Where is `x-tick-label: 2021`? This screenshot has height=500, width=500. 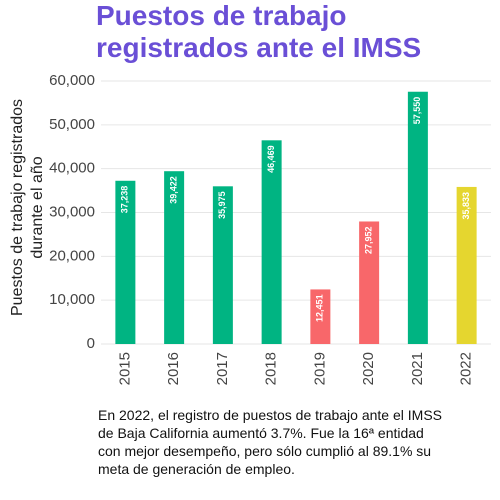
x-tick-label: 2021 is located at coordinates (417, 368).